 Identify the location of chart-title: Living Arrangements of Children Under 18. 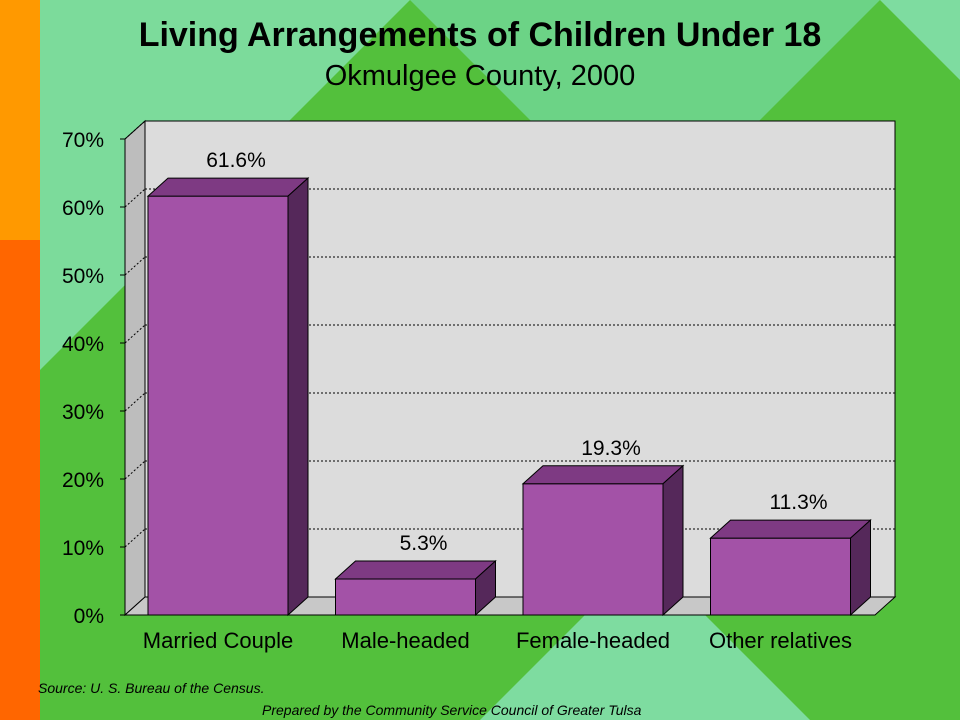
(480, 35).